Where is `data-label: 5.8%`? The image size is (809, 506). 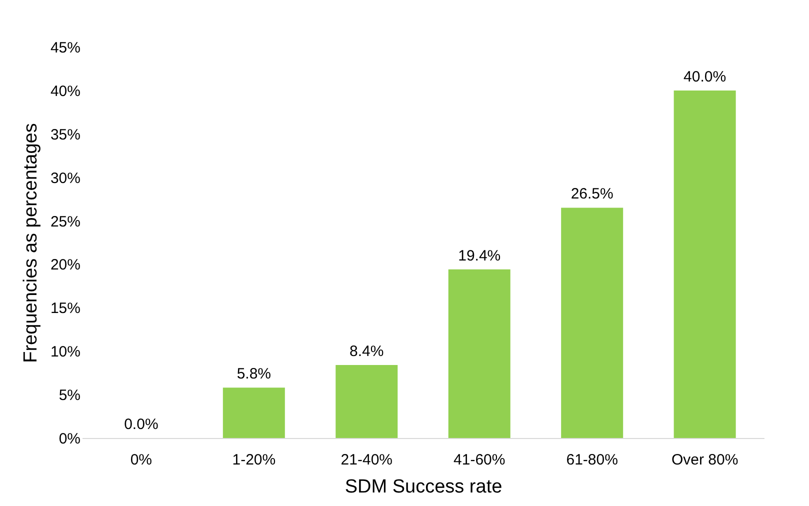
data-label: 5.8% is located at coordinates (254, 374).